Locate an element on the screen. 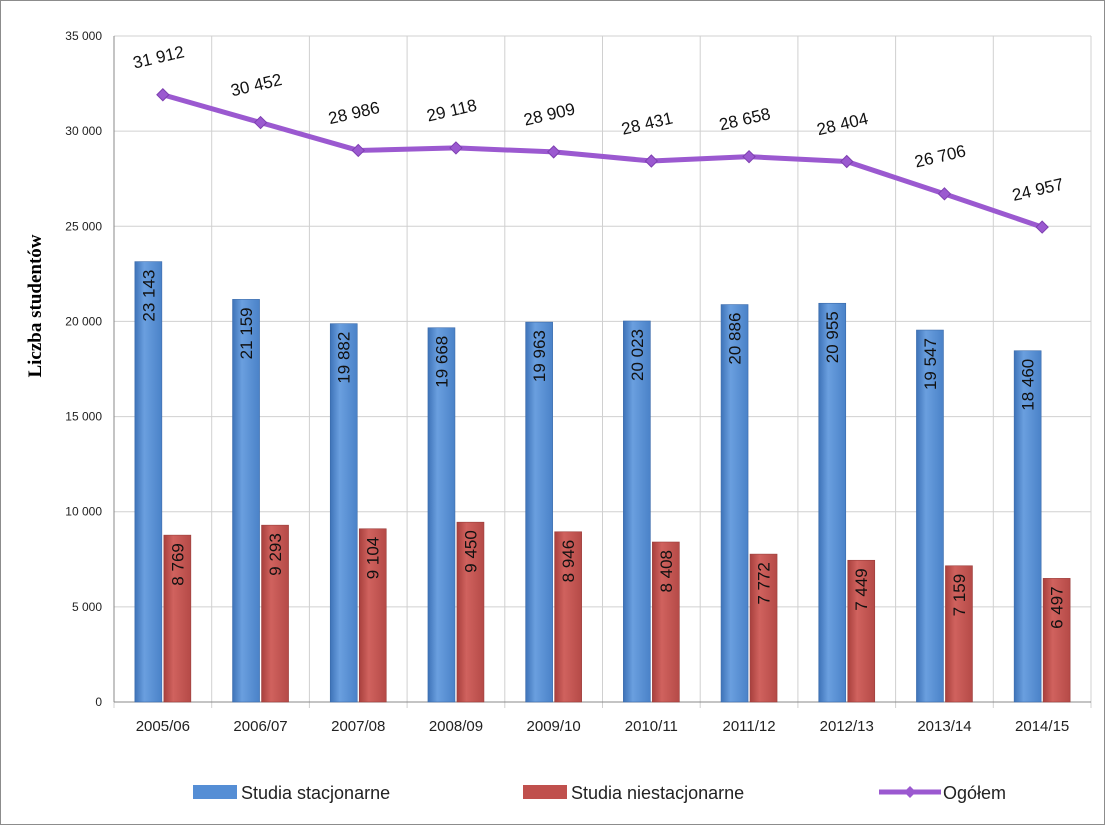  bar-data-label: 9 450 is located at coordinates (470, 551).